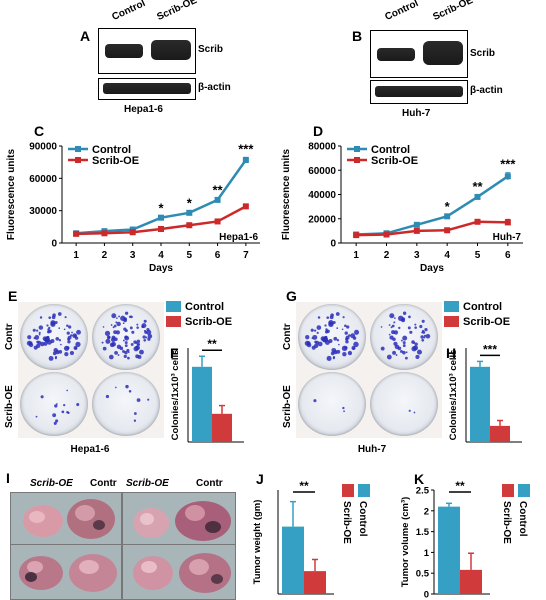 The width and height of the screenshot is (546, 600). I want to click on x-axis-label: Days, so click(432, 268).